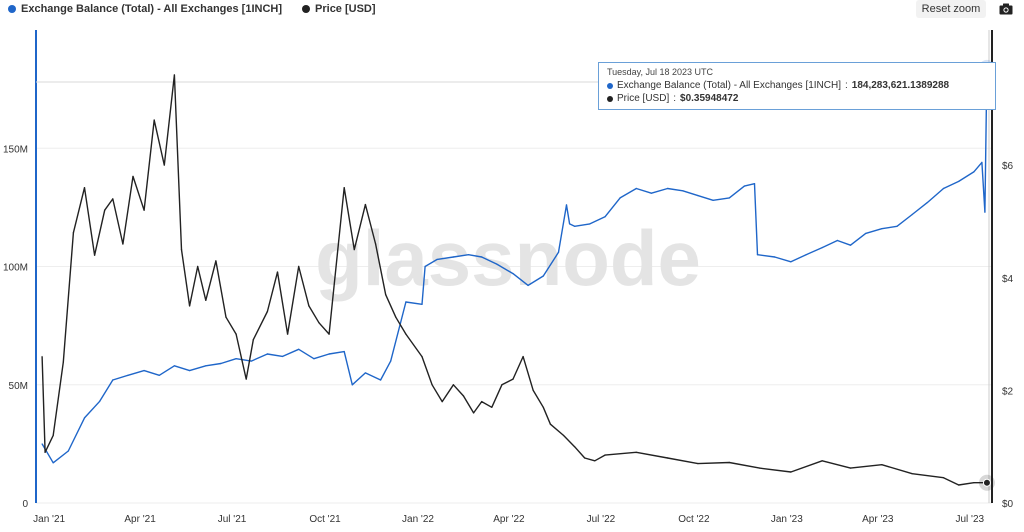 The height and width of the screenshot is (532, 1024). What do you see at coordinates (1008, 504) in the screenshot?
I see `right-tick-label: $0` at bounding box center [1008, 504].